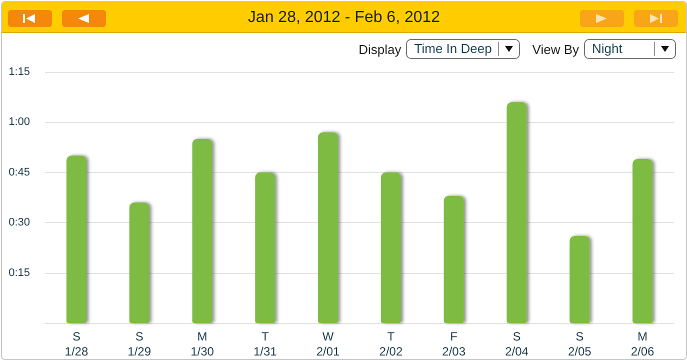 This screenshot has width=687, height=360. I want to click on y-tick-label: 0:15, so click(19, 272).